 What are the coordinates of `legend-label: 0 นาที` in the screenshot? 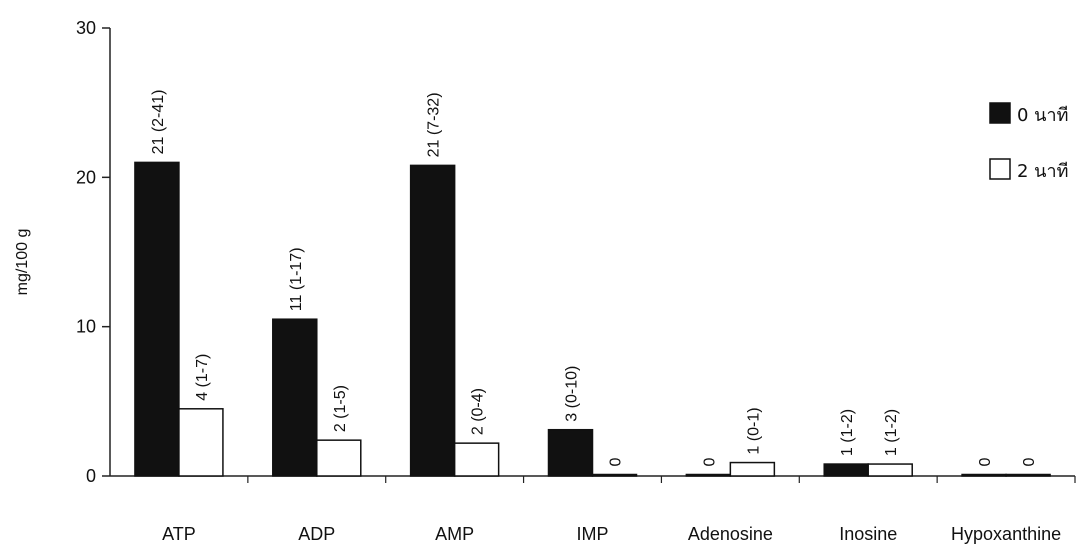 It's located at (1042, 115).